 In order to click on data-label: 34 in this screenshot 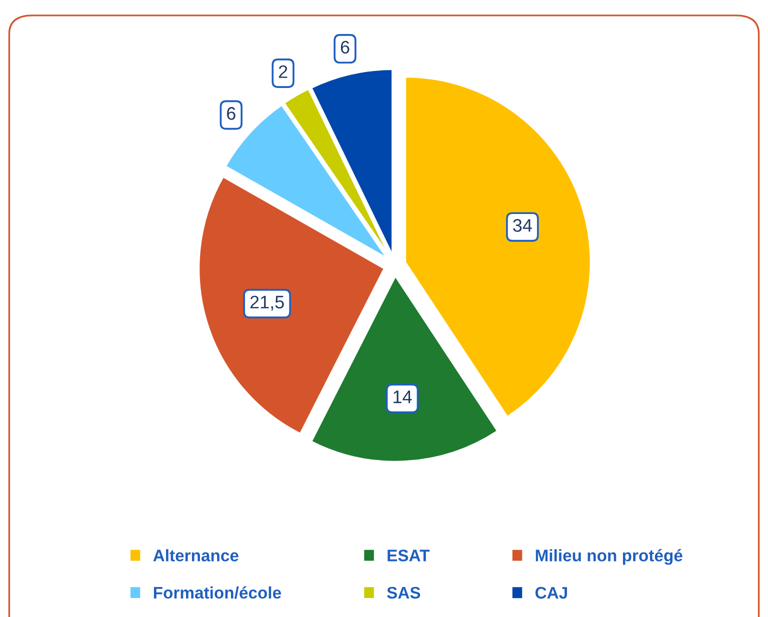, I will do `click(522, 225)`.